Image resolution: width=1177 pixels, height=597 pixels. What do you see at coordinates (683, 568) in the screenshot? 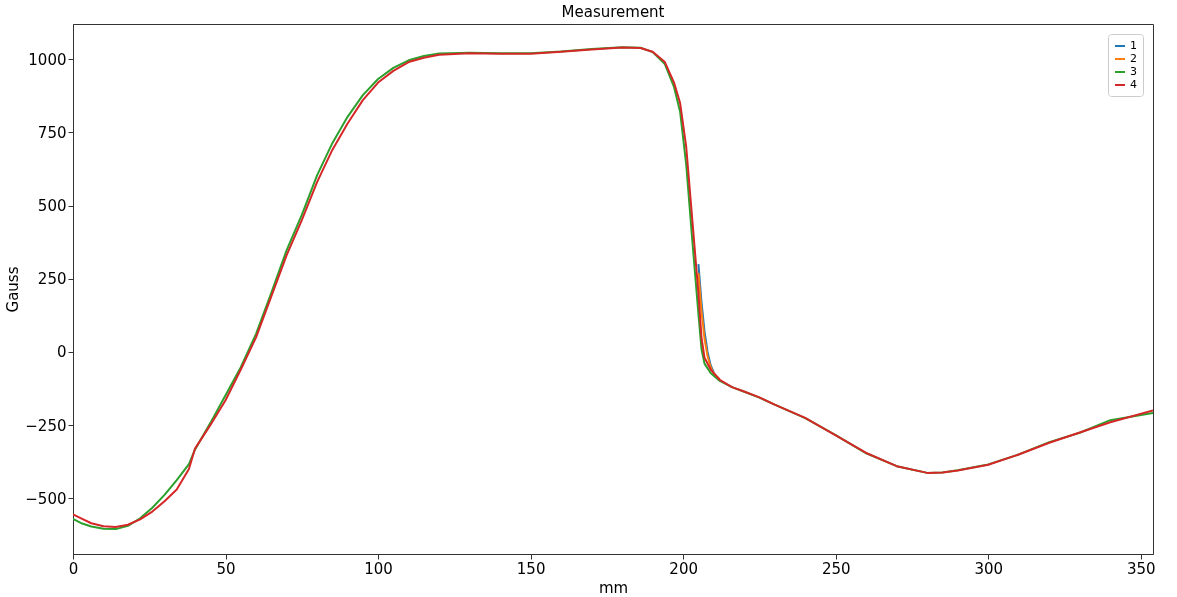
I see `x-tick-label: 200` at bounding box center [683, 568].